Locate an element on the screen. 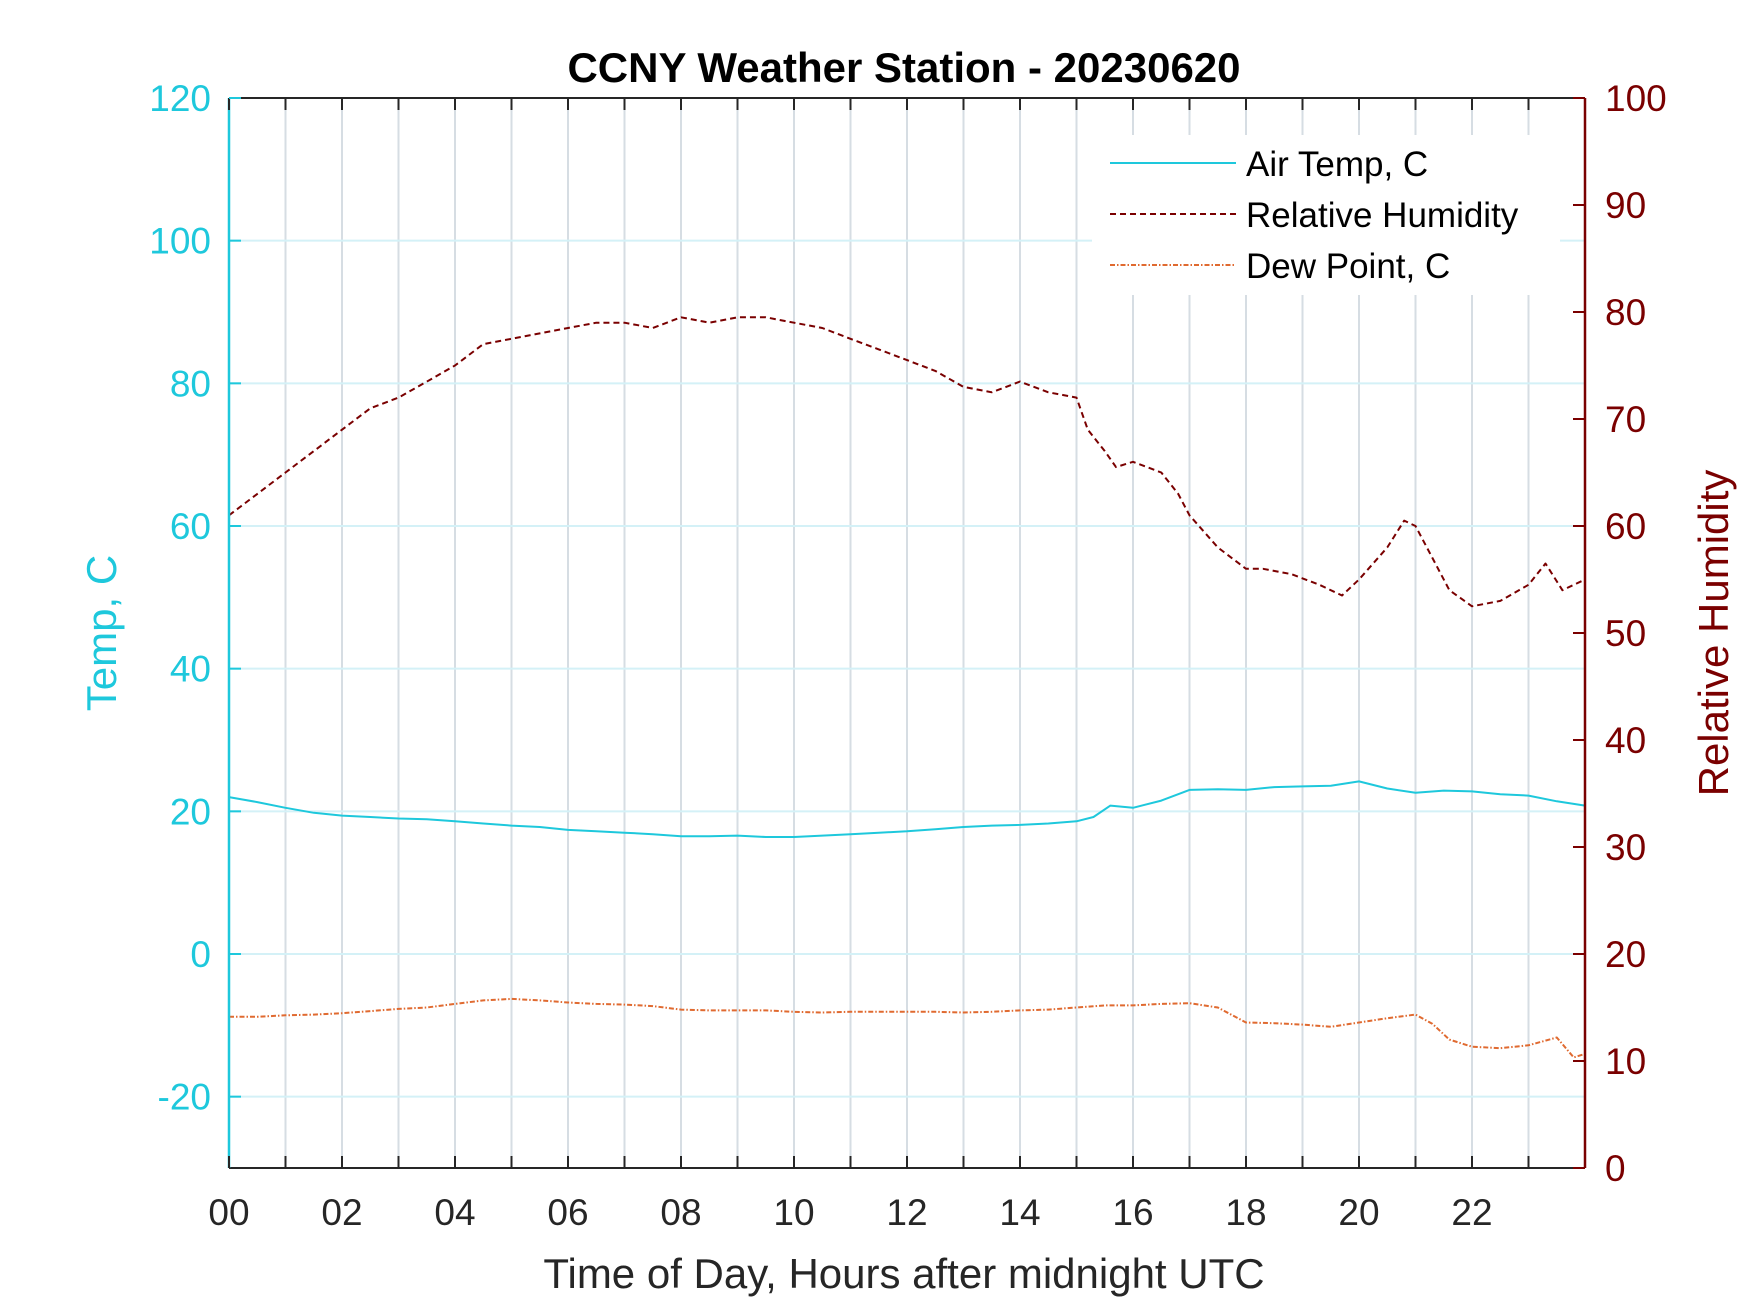  y-right-tick-label: 60 is located at coordinates (1625, 526).